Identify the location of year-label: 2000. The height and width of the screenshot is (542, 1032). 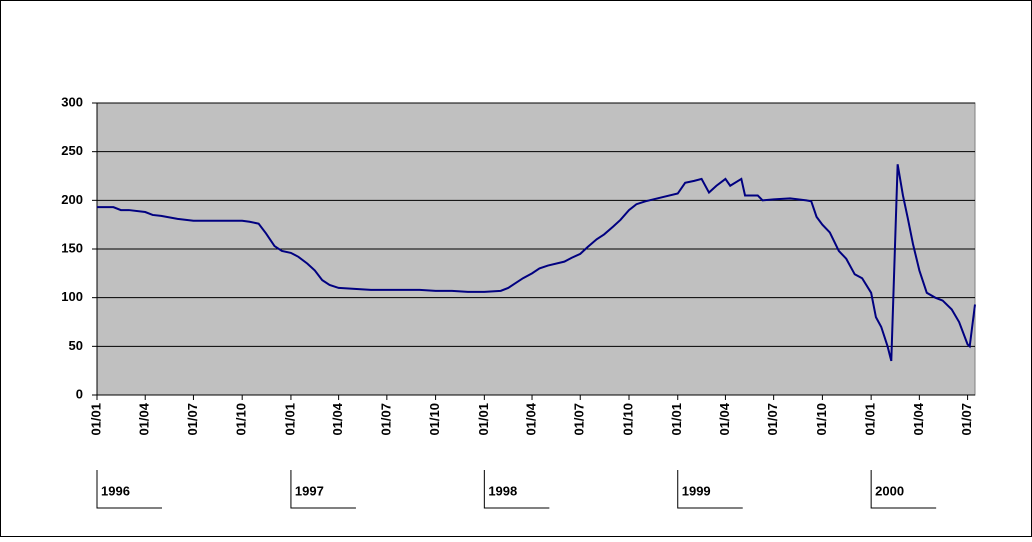
(889, 490).